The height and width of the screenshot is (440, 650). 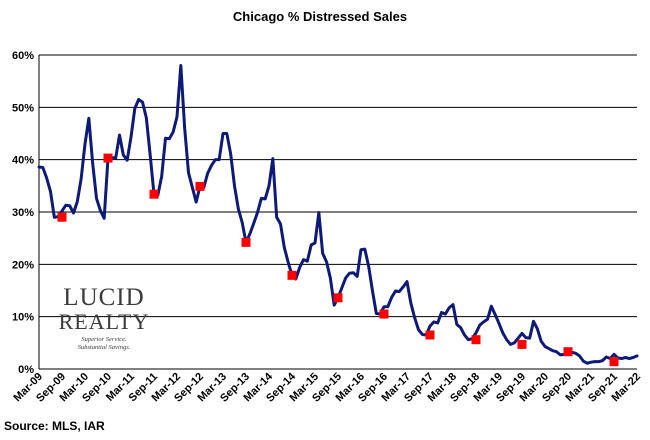 I want to click on logo-tagline-1: Superior Service., so click(x=104, y=339).